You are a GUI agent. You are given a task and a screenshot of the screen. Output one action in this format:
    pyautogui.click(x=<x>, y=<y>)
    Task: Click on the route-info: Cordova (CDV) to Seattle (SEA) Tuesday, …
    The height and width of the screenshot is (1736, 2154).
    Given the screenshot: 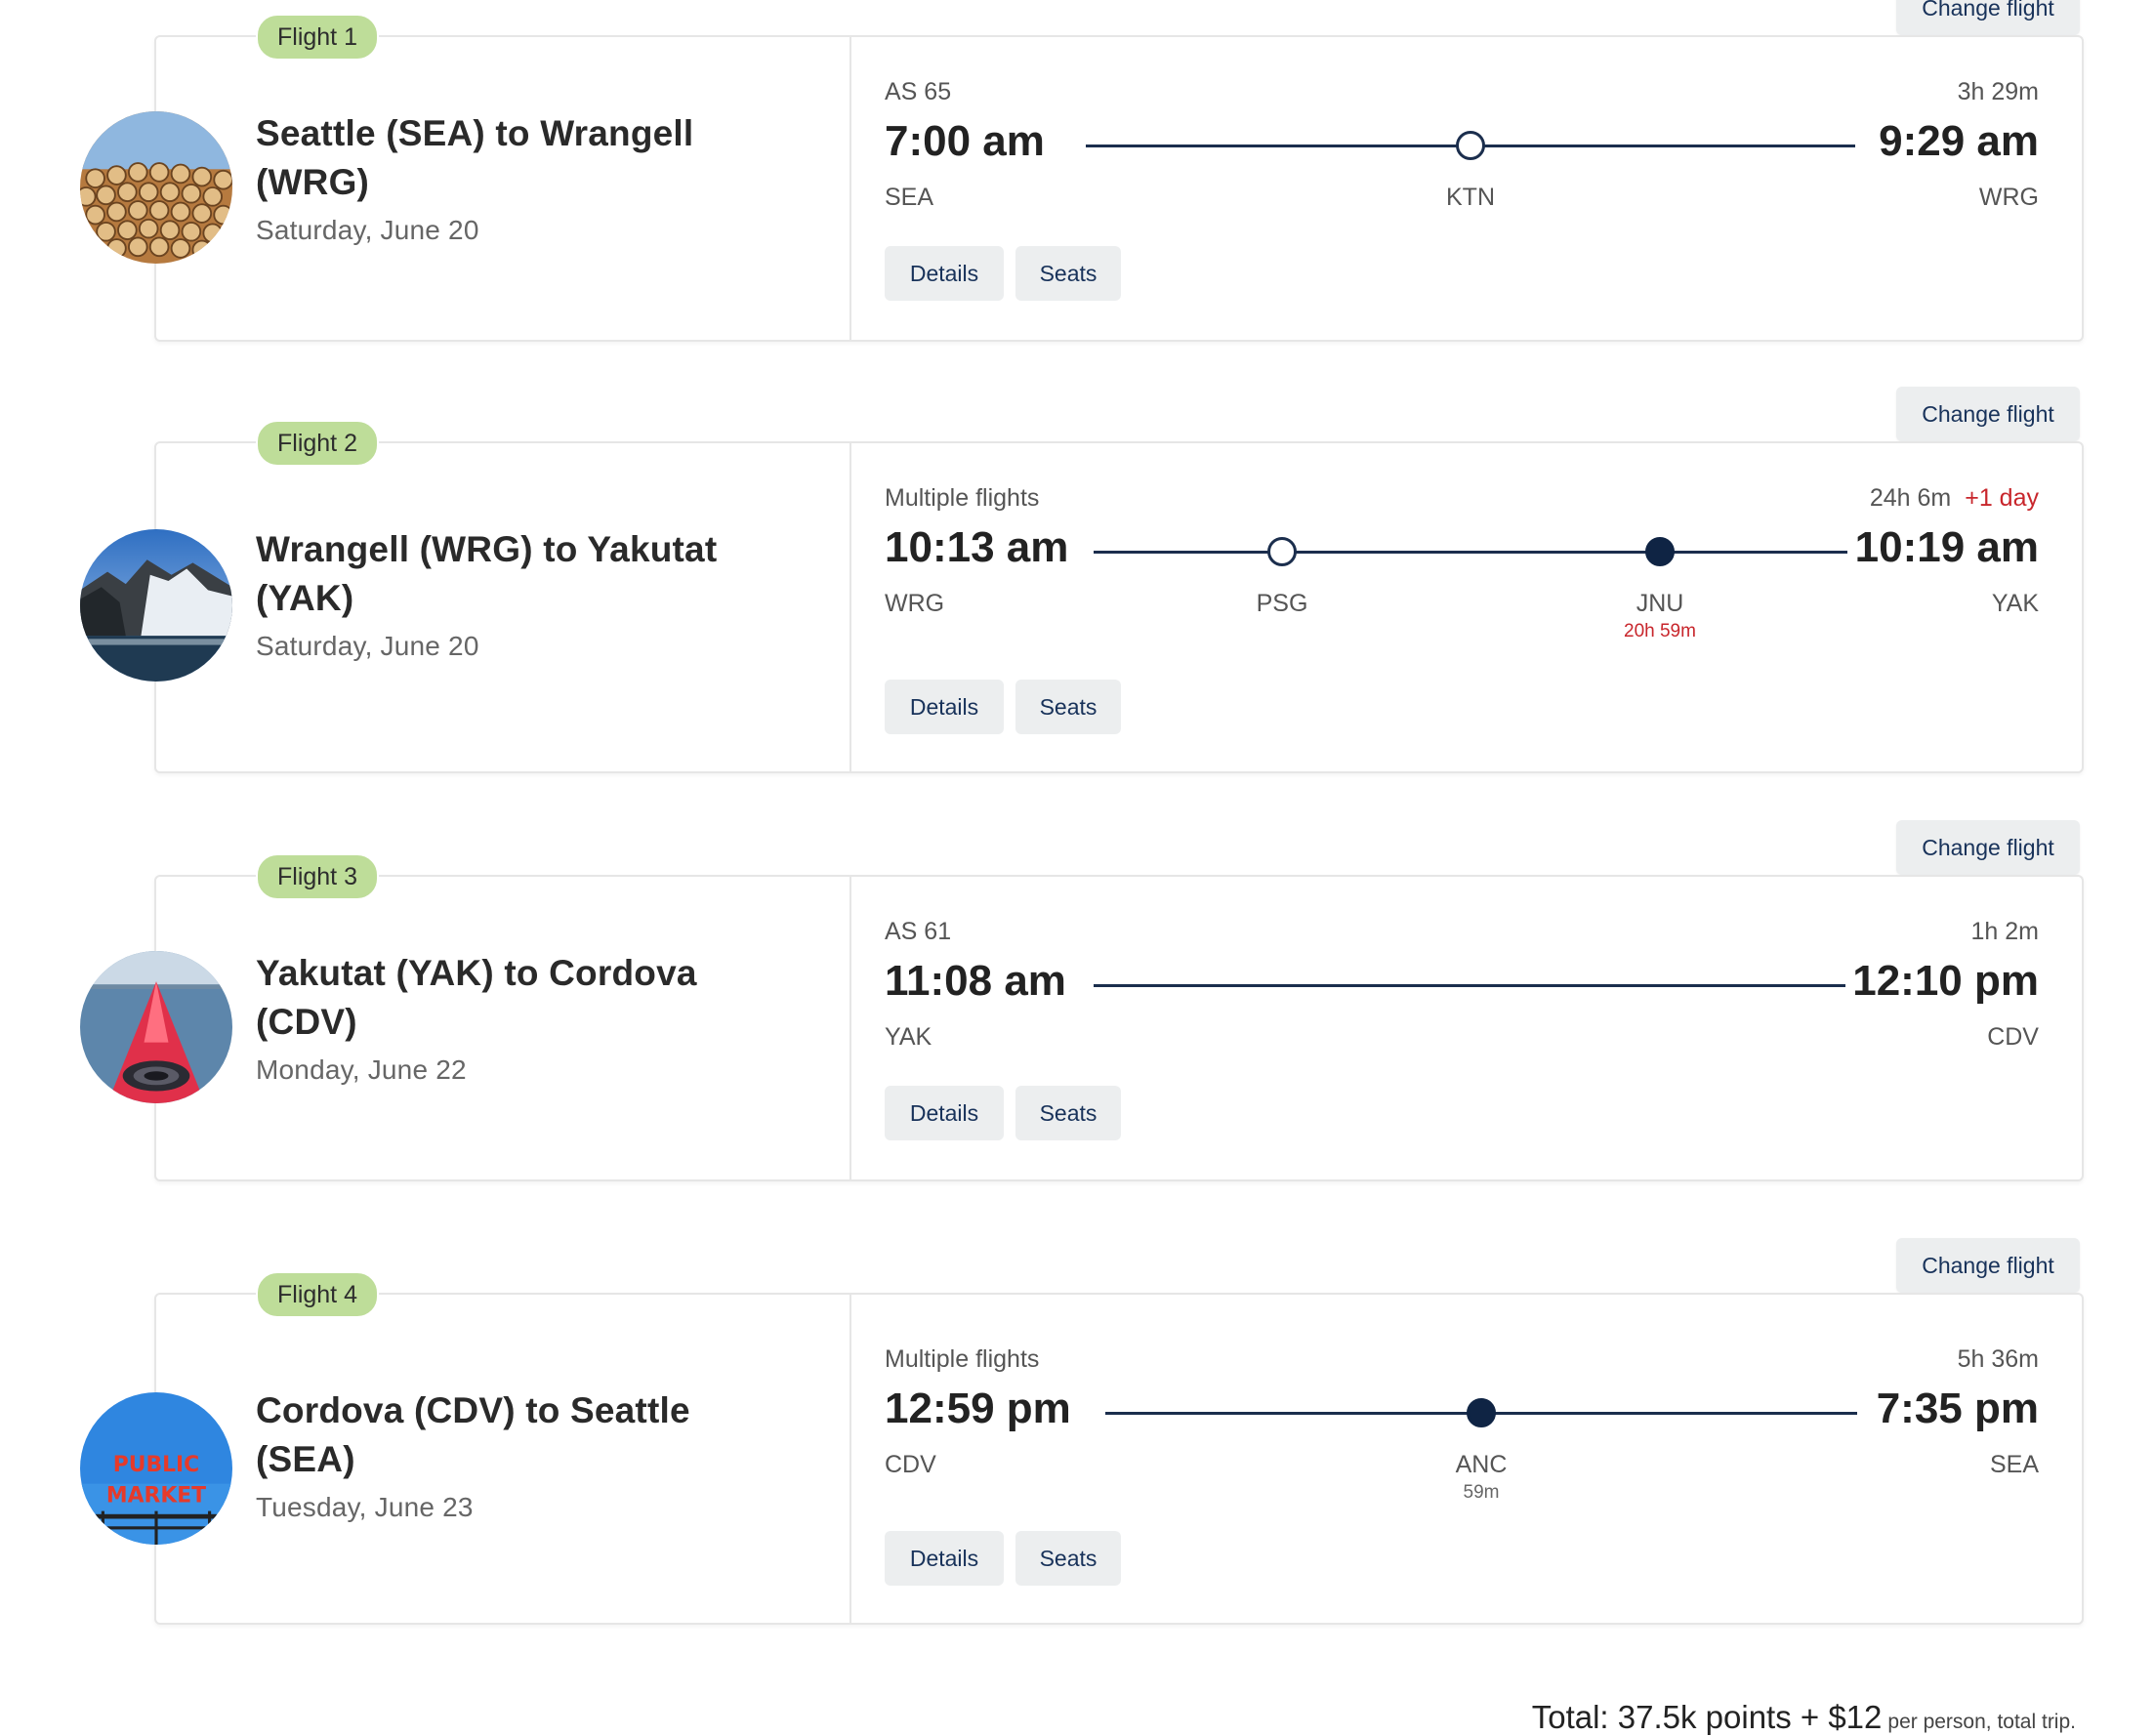 What is the action you would take?
    pyautogui.click(x=510, y=1457)
    